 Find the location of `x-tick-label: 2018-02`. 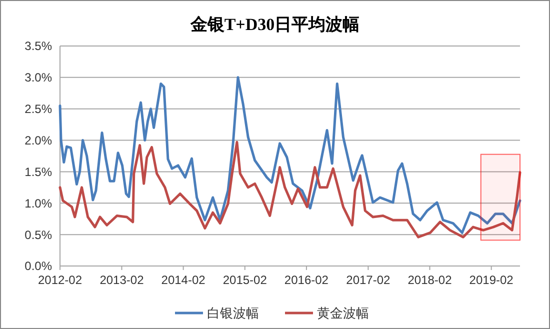

x-tick-label: 2018-02 is located at coordinates (430, 280).